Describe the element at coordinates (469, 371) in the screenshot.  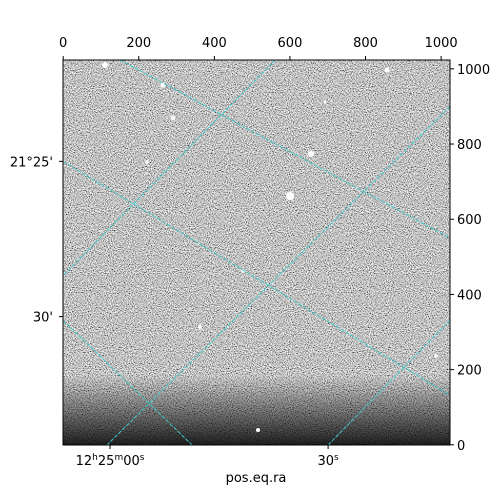
I see `y-tick-label: 200` at that location.